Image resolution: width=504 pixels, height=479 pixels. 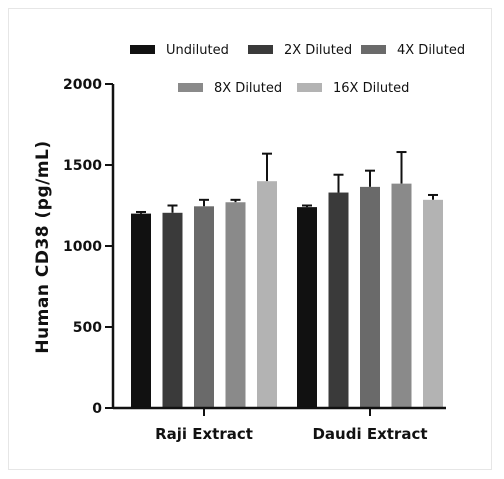 What do you see at coordinates (97, 409) in the screenshot?
I see `y-tick-label: 0` at bounding box center [97, 409].